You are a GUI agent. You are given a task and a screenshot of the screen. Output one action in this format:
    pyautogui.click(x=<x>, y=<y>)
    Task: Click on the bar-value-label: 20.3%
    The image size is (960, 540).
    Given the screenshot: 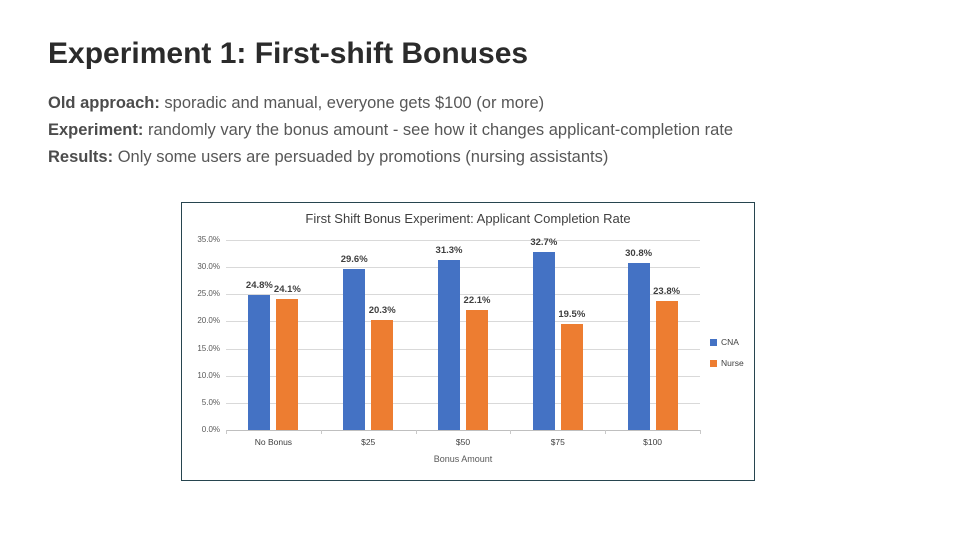 What is the action you would take?
    pyautogui.click(x=382, y=310)
    